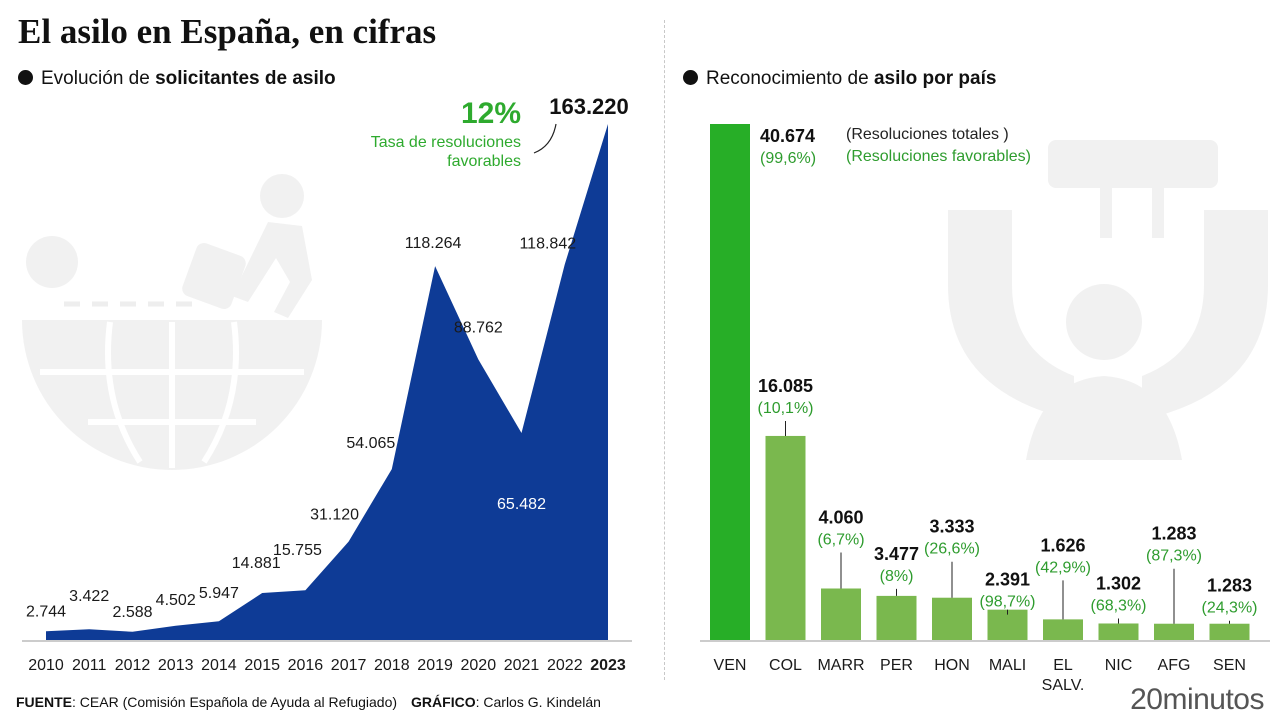 The image size is (1280, 720). What do you see at coordinates (788, 158) in the screenshot?
I see `bar-percent-label: (99,6%)` at bounding box center [788, 158].